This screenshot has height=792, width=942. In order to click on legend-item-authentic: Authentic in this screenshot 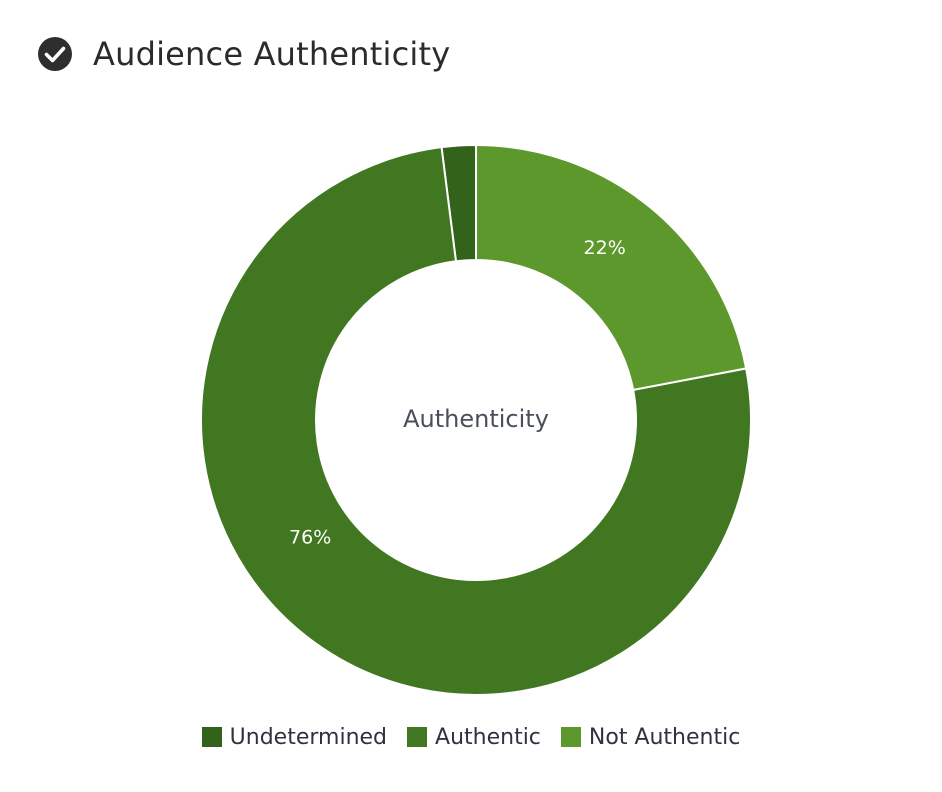, I will do `click(474, 737)`.